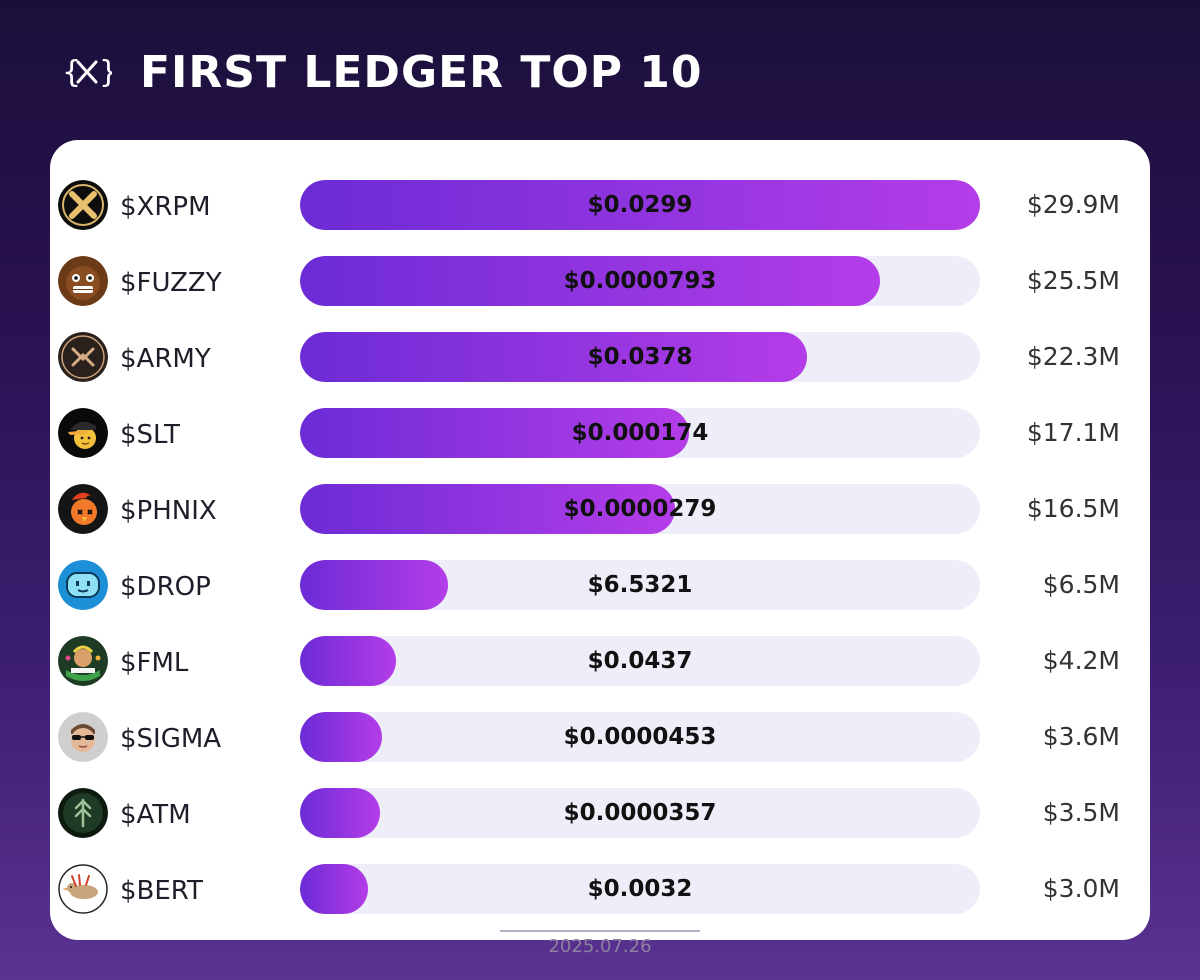 The width and height of the screenshot is (1200, 980). Describe the element at coordinates (600, 931) in the screenshot. I see `footer-divider` at that location.